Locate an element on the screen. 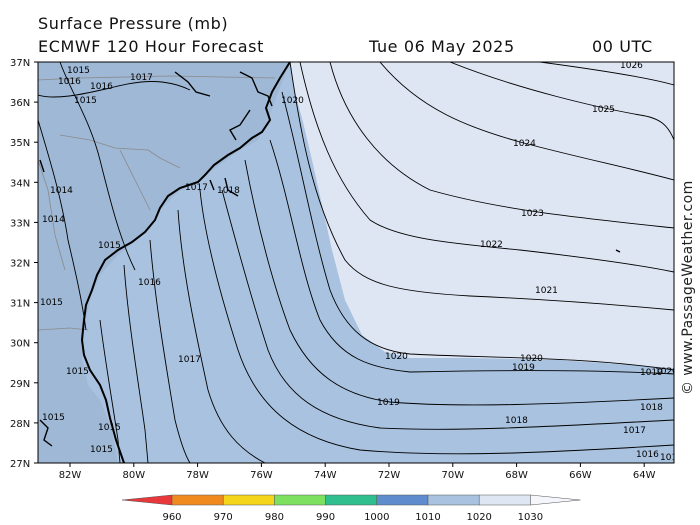 This screenshot has width=700, height=525. lat-label: 32N is located at coordinates (20, 264).